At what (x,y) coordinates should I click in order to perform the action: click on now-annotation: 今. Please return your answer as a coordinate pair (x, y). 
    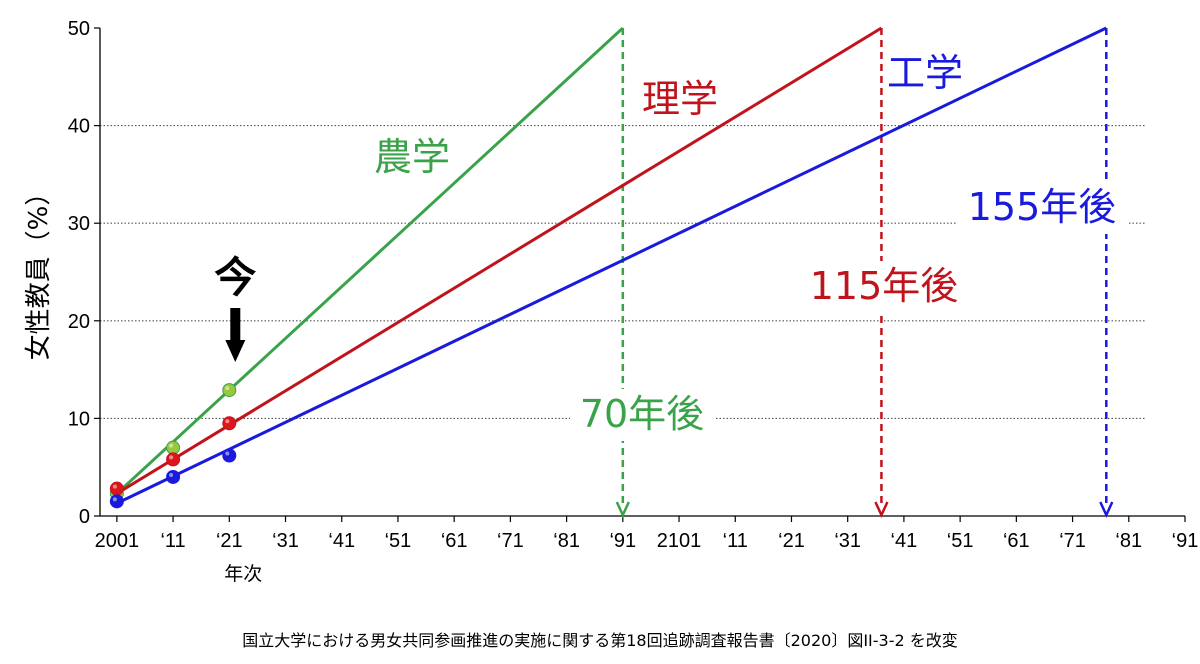
    Looking at the image, I should click on (235, 307).